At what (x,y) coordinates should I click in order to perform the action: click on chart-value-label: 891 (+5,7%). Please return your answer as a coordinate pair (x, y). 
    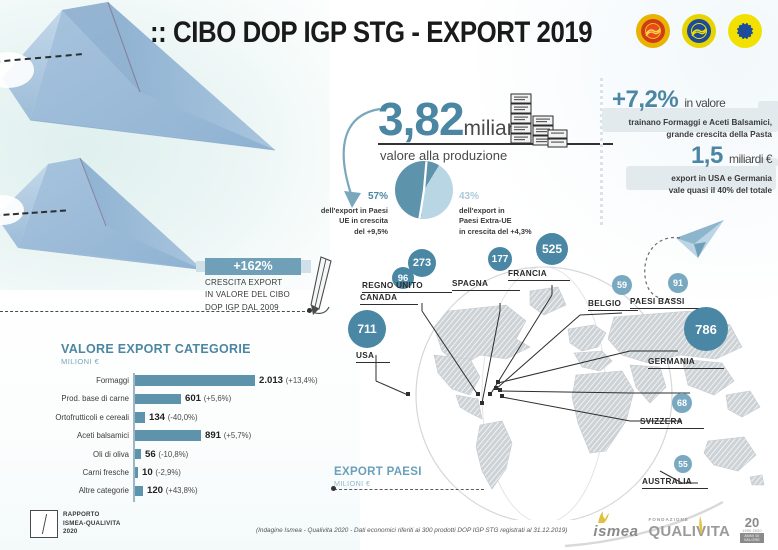
    Looking at the image, I should click on (228, 435).